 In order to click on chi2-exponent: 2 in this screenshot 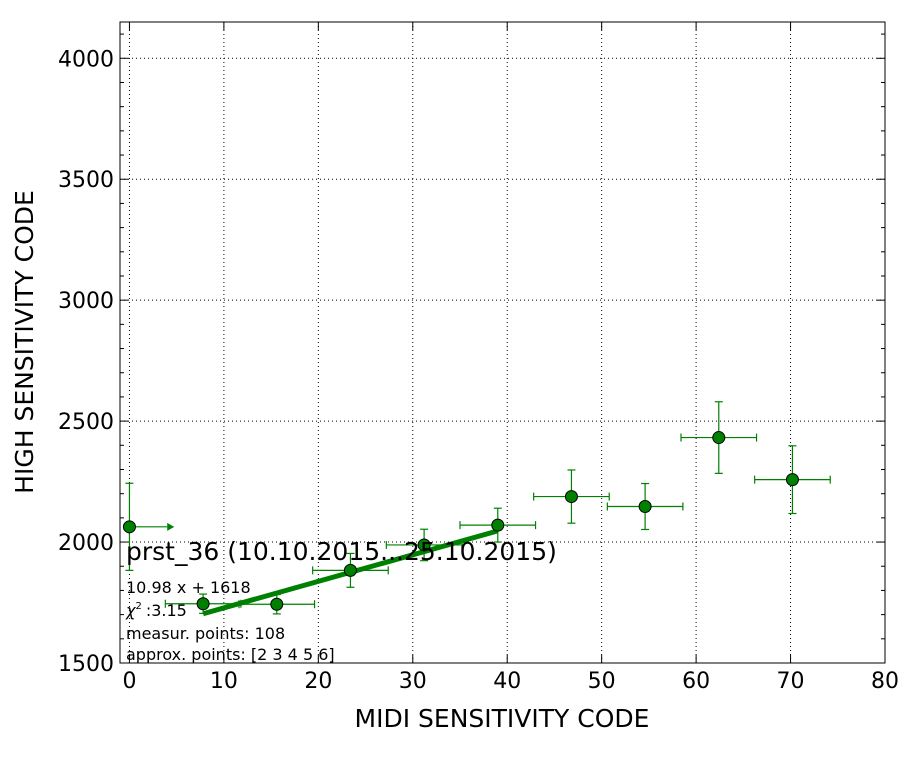, I will do `click(138, 606)`.